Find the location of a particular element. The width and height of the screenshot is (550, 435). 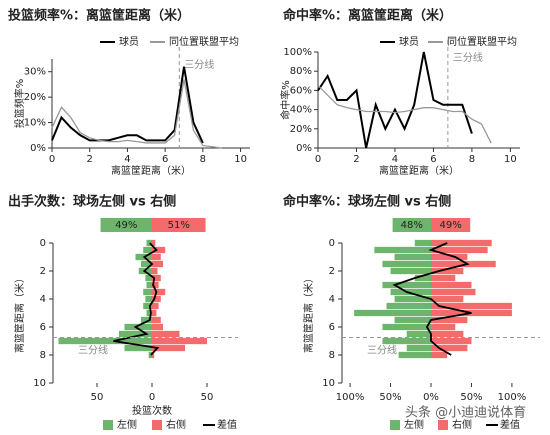

y-tick-label: 40% is located at coordinates (301, 110).